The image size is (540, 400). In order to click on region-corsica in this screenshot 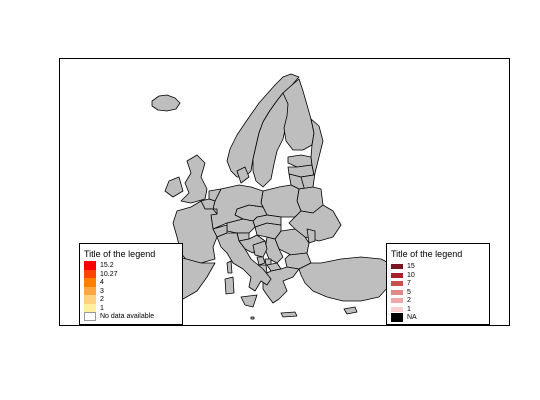, I will do `click(229, 267)`.